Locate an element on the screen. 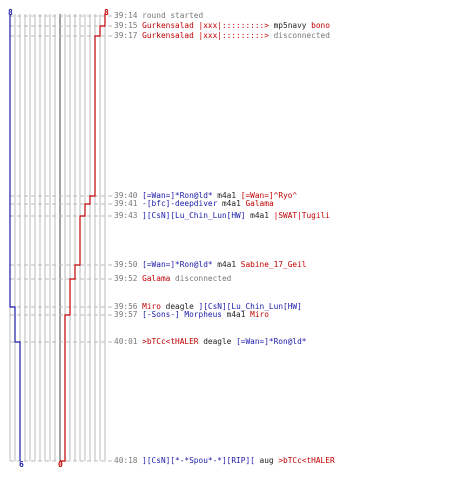 This screenshot has height=500, width=450. event-row: 39:52 Galama disconnected is located at coordinates (172, 279).